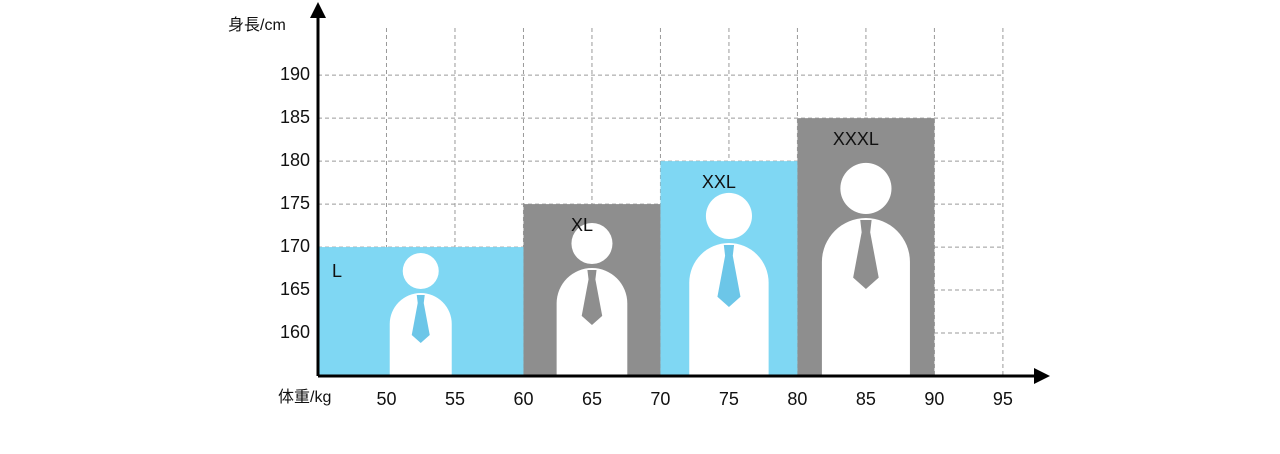 This screenshot has height=454, width=1280. What do you see at coordinates (295, 332) in the screenshot?
I see `y-tick-label: 160` at bounding box center [295, 332].